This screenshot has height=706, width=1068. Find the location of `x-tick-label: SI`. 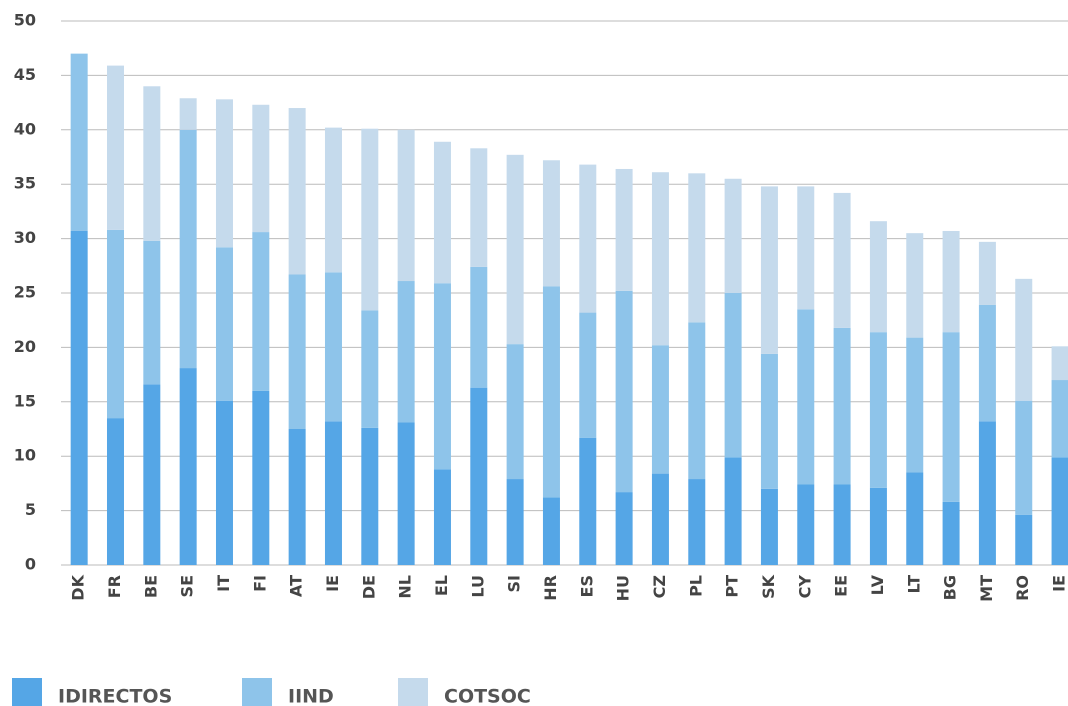

x-tick-label: SI is located at coordinates (514, 583).